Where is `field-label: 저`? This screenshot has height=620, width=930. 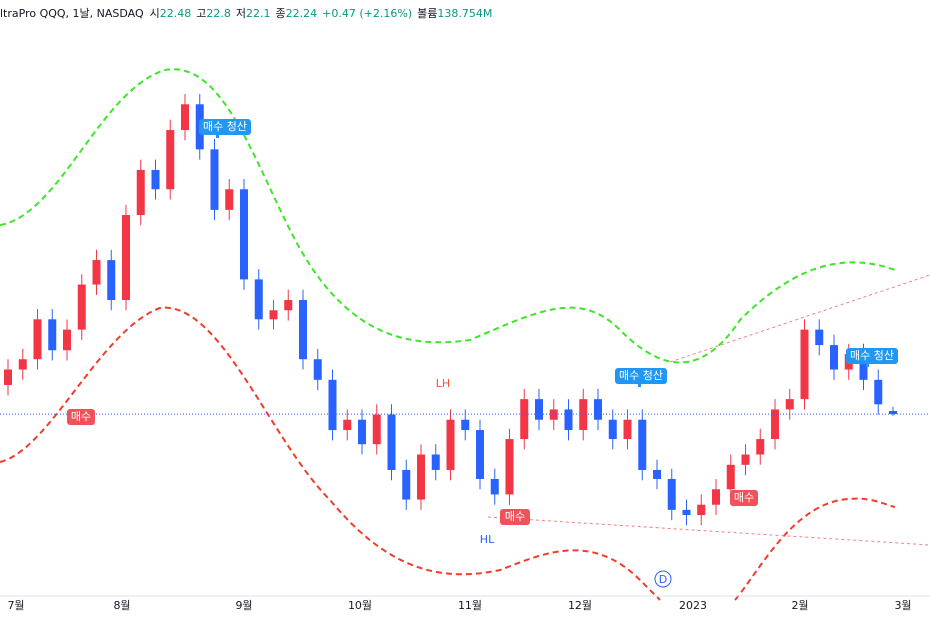 field-label: 저 is located at coordinates (241, 13).